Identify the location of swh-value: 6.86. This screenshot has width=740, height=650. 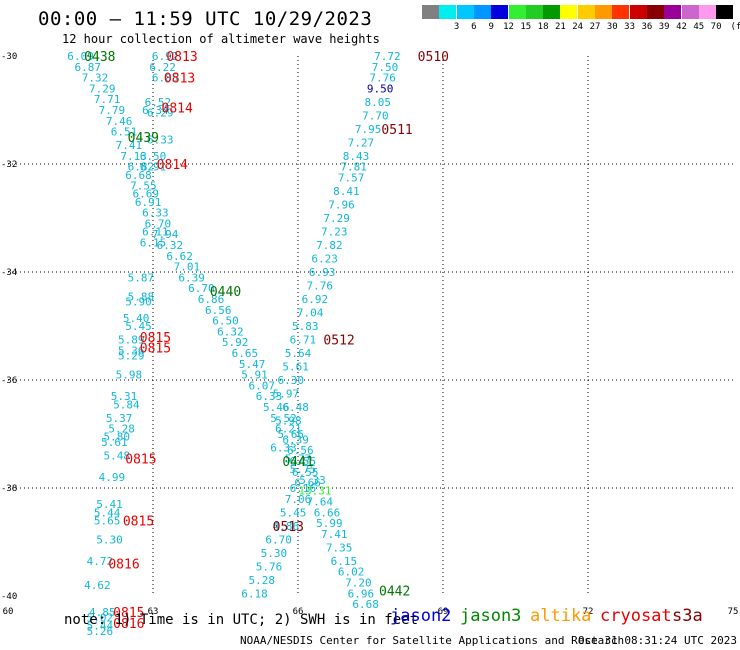
(211, 299).